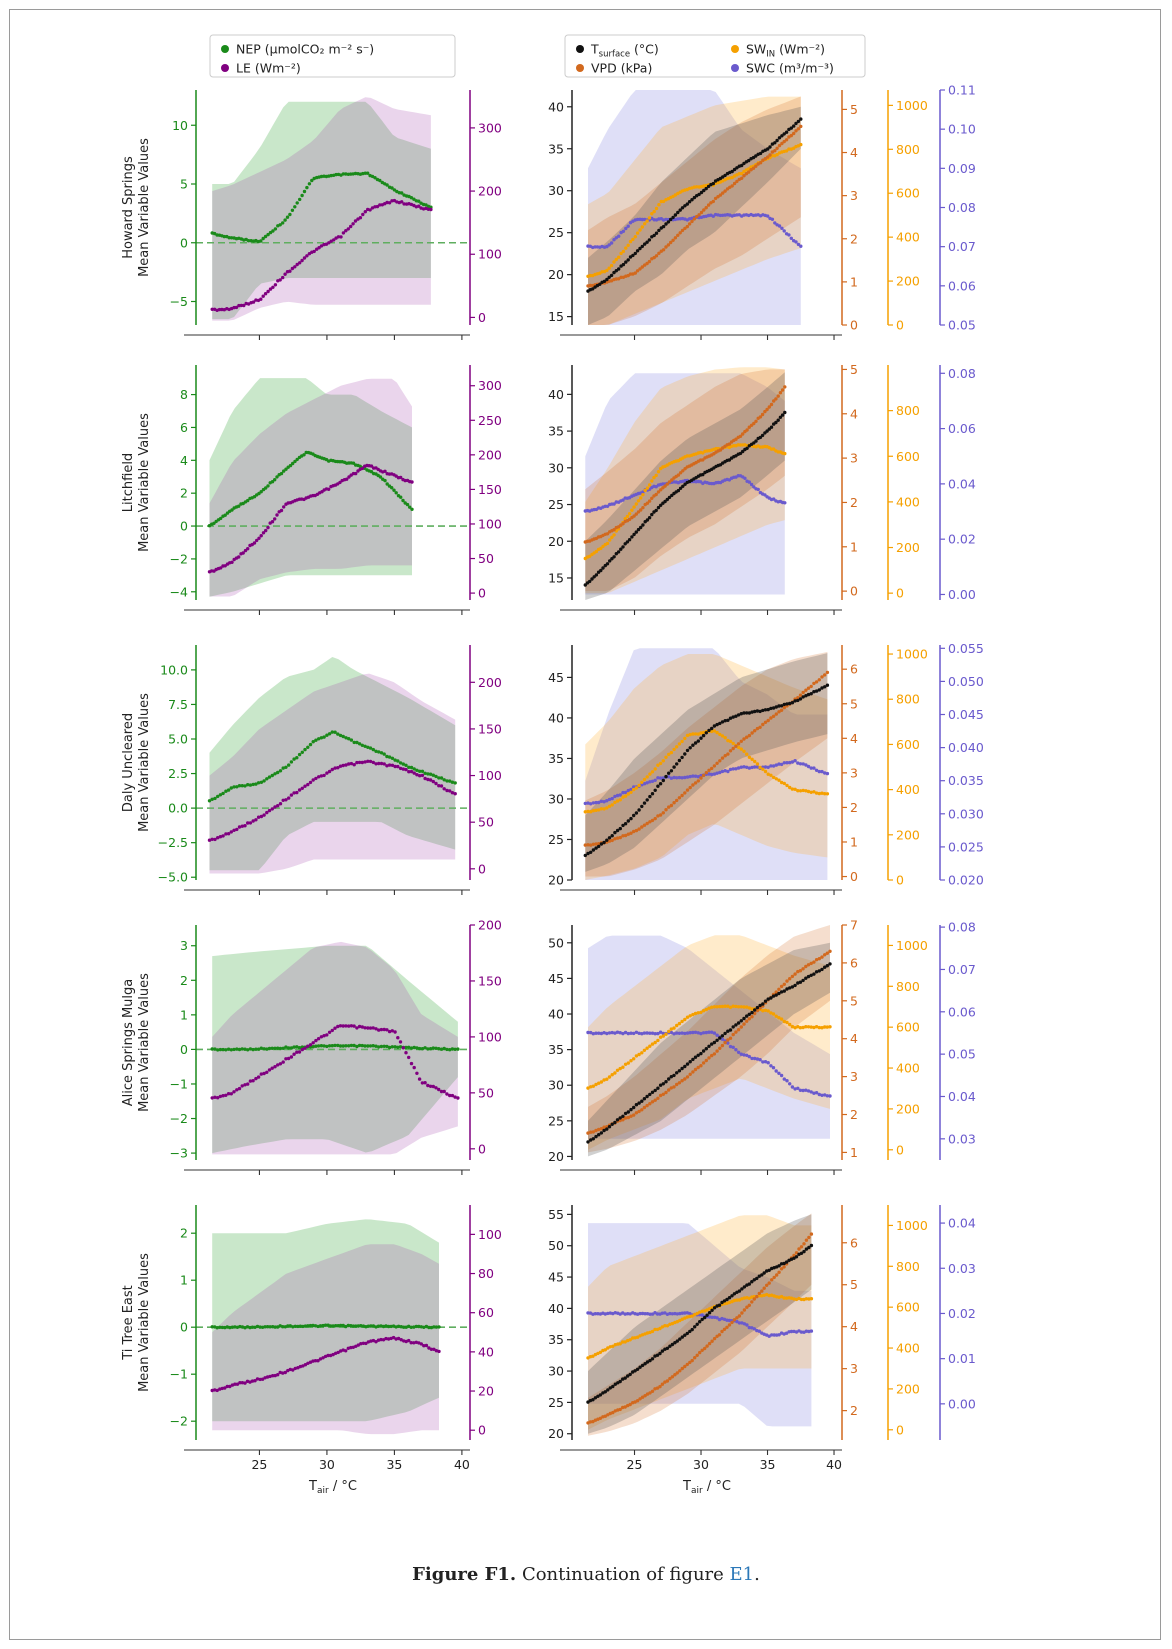  What do you see at coordinates (854, 1284) in the screenshot?
I see `vpd-axis-tick-label: 5` at bounding box center [854, 1284].